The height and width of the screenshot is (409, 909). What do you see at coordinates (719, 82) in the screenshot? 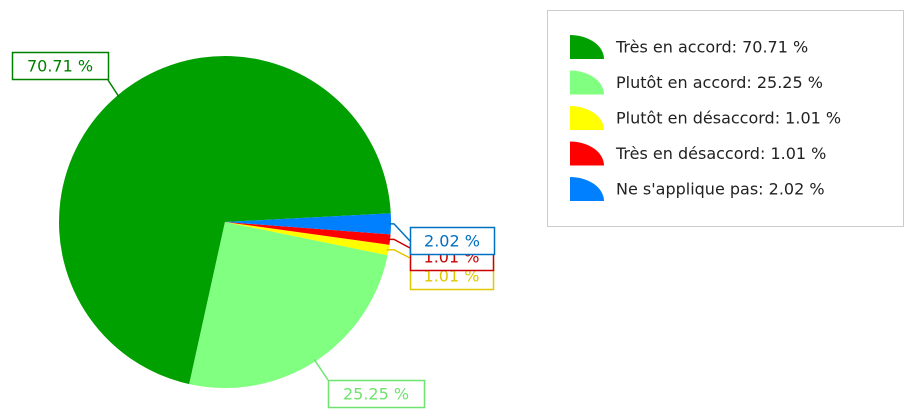
I see `legend-label: Plutôt en accord: 25.25 %` at bounding box center [719, 82].